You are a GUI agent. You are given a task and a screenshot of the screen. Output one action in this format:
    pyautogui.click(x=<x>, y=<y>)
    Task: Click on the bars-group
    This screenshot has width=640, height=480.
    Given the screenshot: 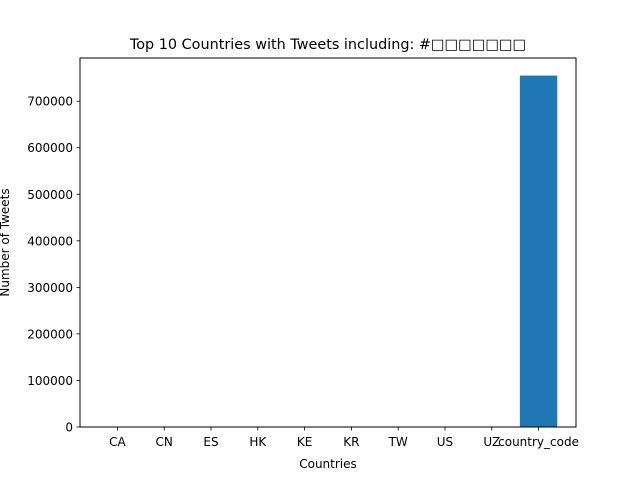 What is the action you would take?
    pyautogui.click(x=538, y=251)
    